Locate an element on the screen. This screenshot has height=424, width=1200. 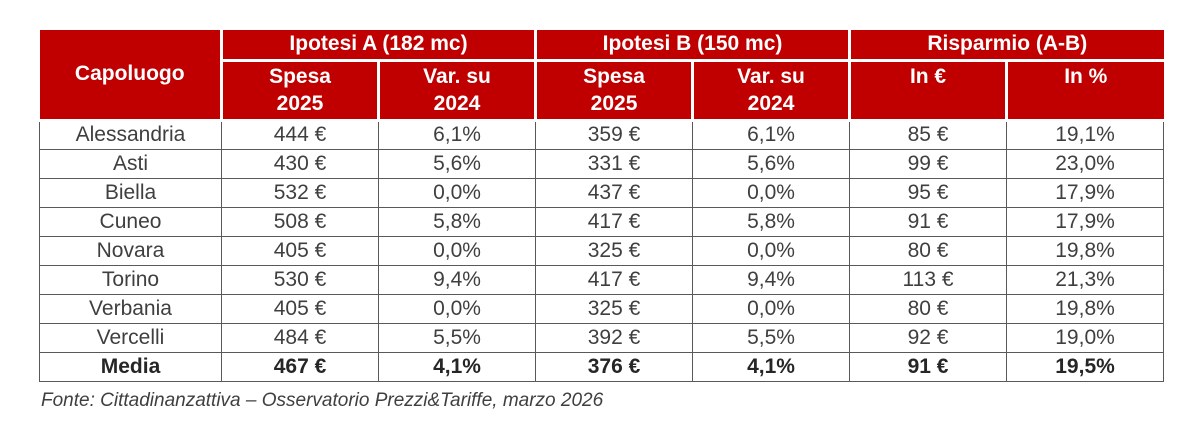
cell-var-a: 5,5% is located at coordinates (457, 337).